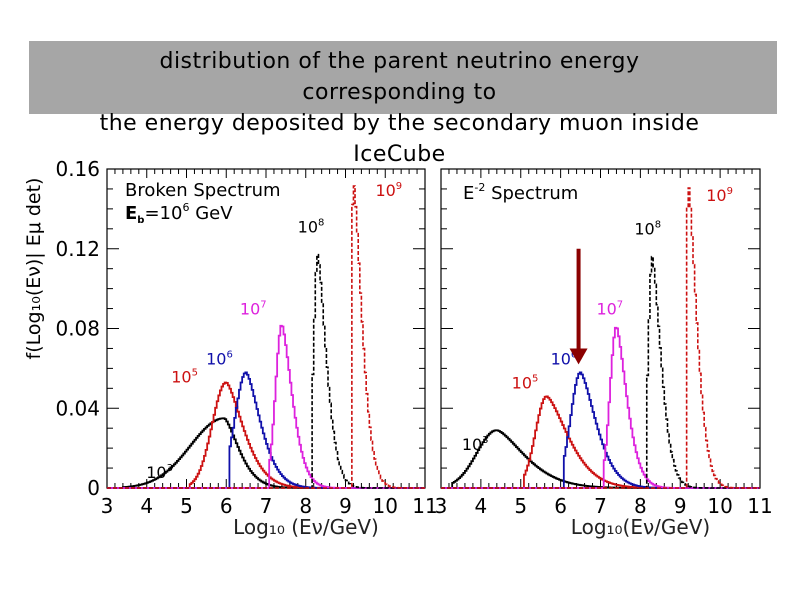 The height and width of the screenshot is (600, 799). What do you see at coordinates (399, 154) in the screenshot?
I see `title-line: IceCube` at bounding box center [399, 154].